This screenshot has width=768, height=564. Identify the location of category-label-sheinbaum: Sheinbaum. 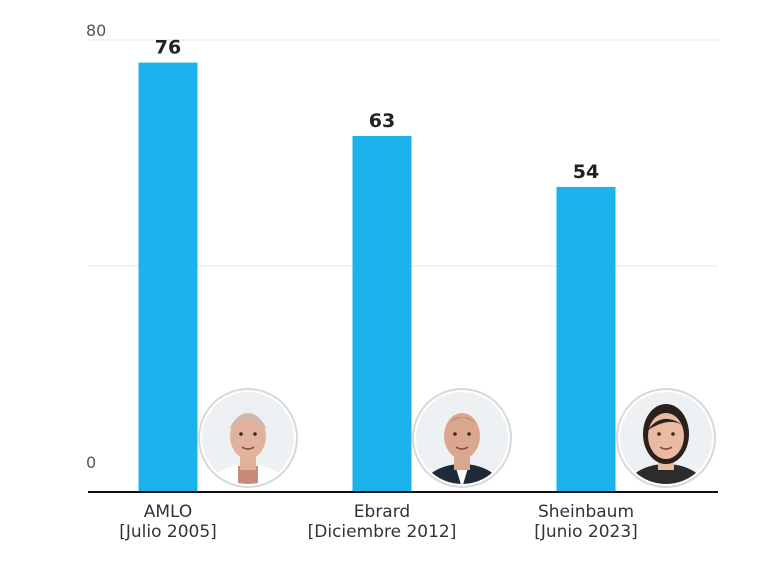
(586, 512).